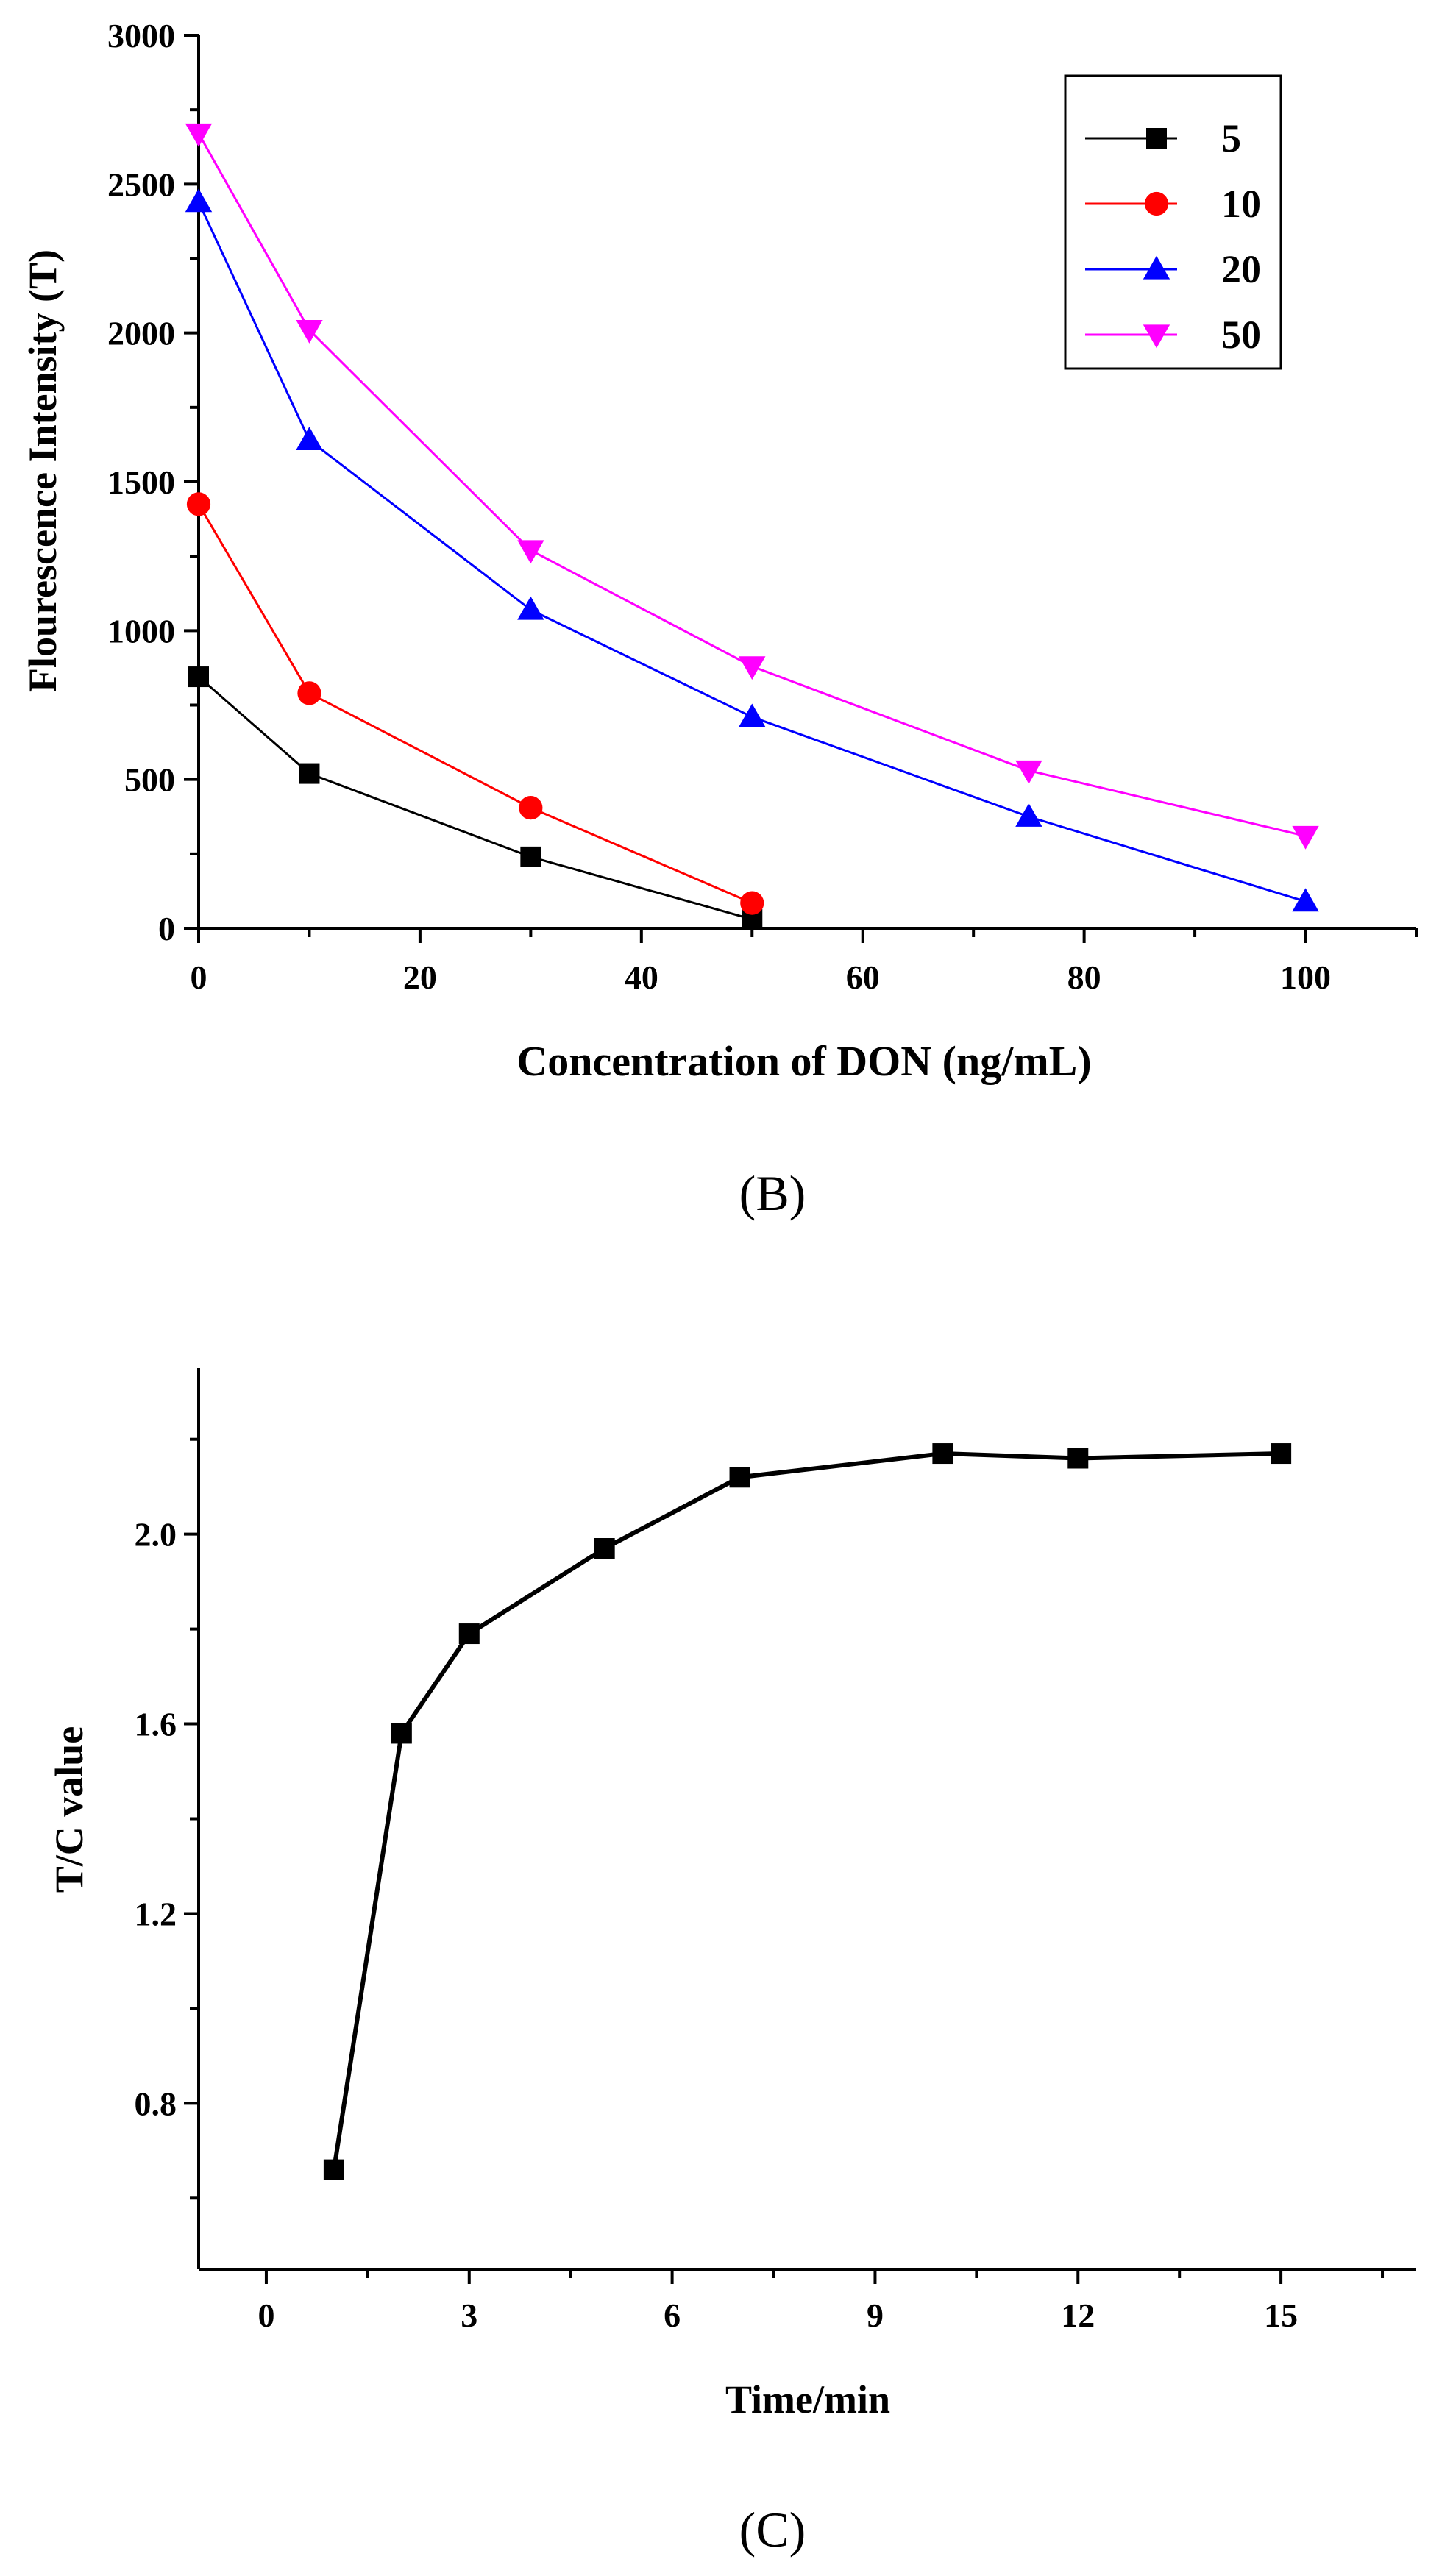 The height and width of the screenshot is (2576, 1453). What do you see at coordinates (808, 2399) in the screenshot?
I see `chart-c-x-axis-title: Time/min` at bounding box center [808, 2399].